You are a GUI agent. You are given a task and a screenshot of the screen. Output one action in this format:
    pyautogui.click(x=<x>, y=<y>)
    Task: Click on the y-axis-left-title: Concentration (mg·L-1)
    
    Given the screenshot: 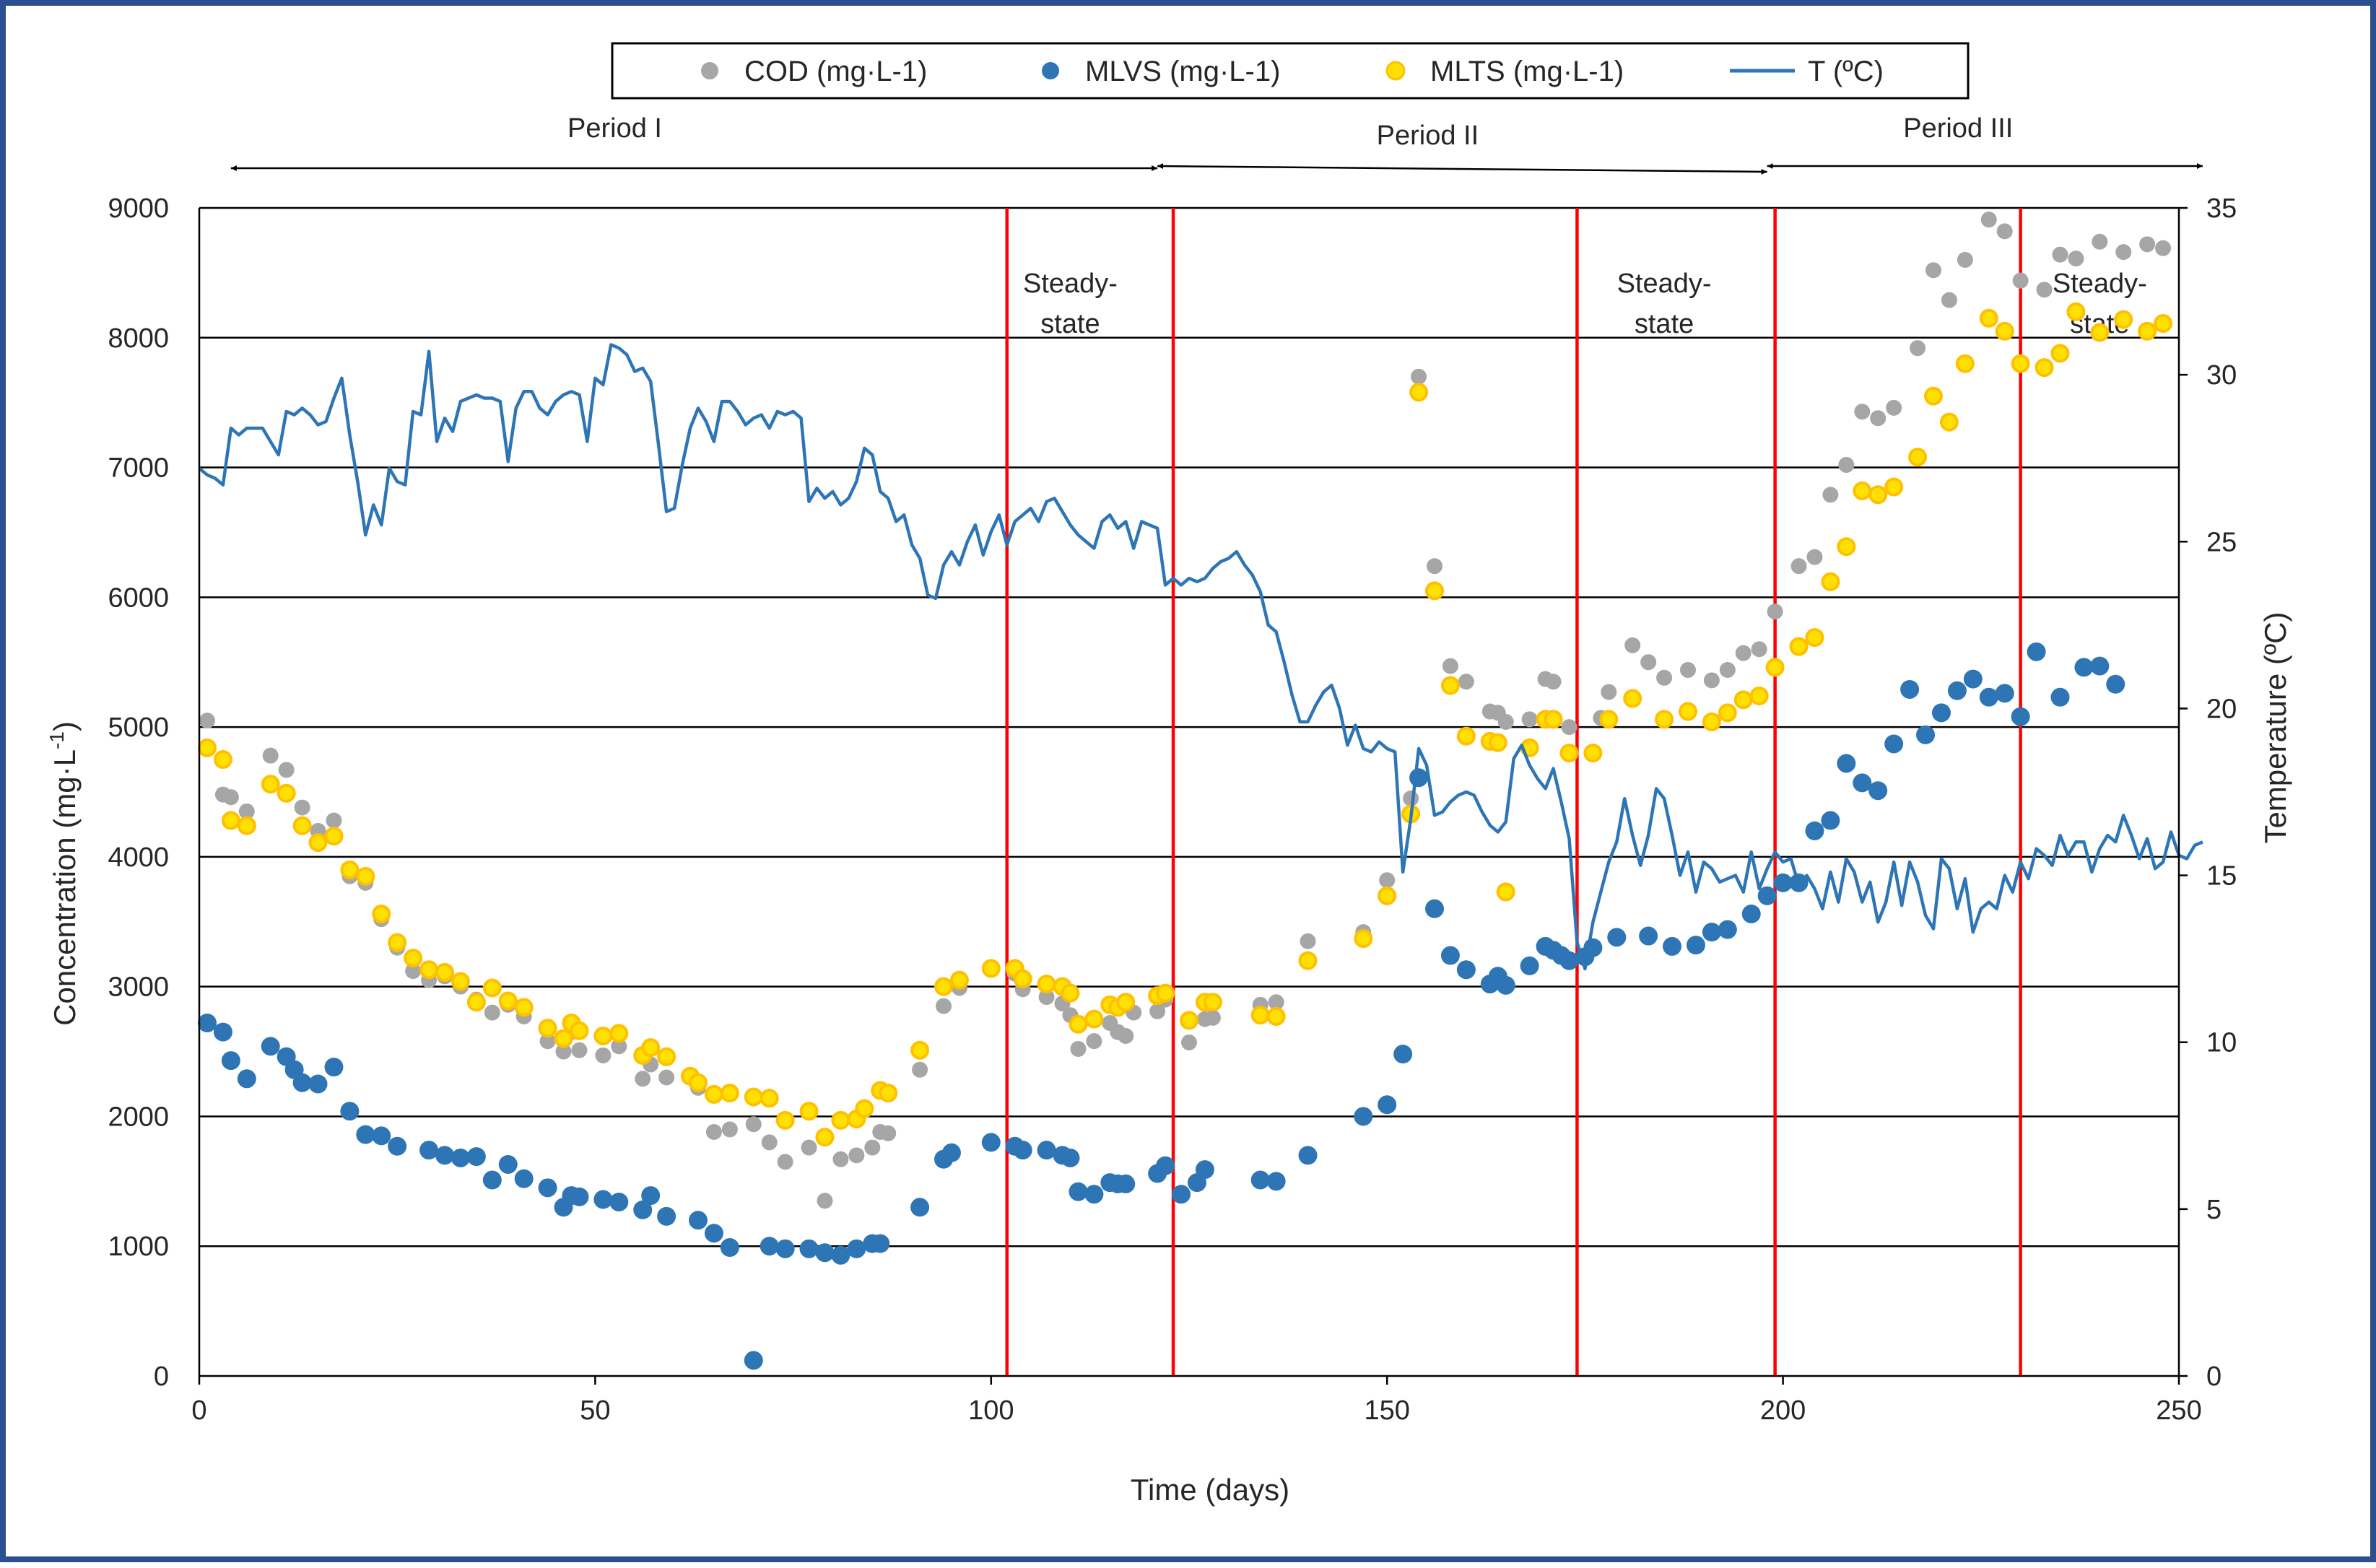 What is the action you would take?
    pyautogui.click(x=64, y=873)
    